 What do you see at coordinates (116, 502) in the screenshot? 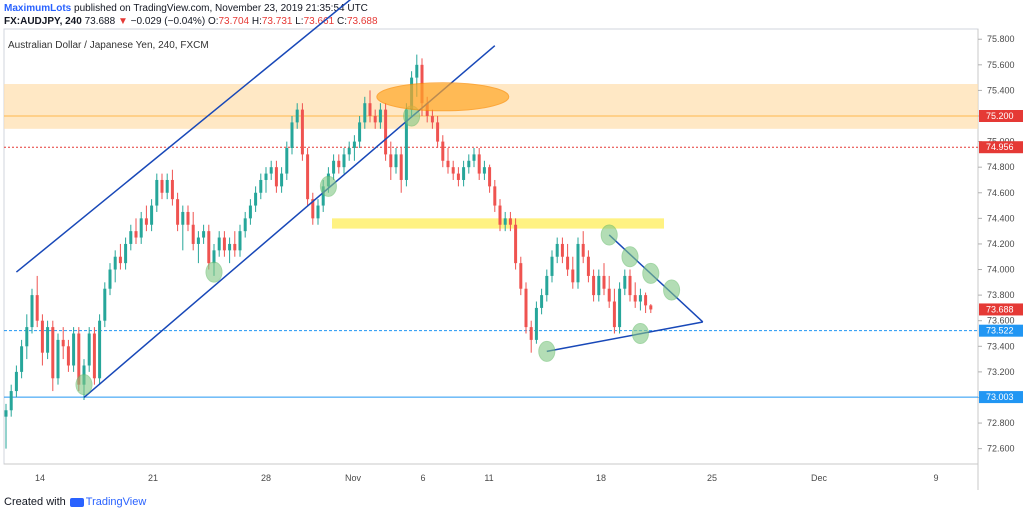
I see `tradingview-brand: TradingView` at bounding box center [116, 502].